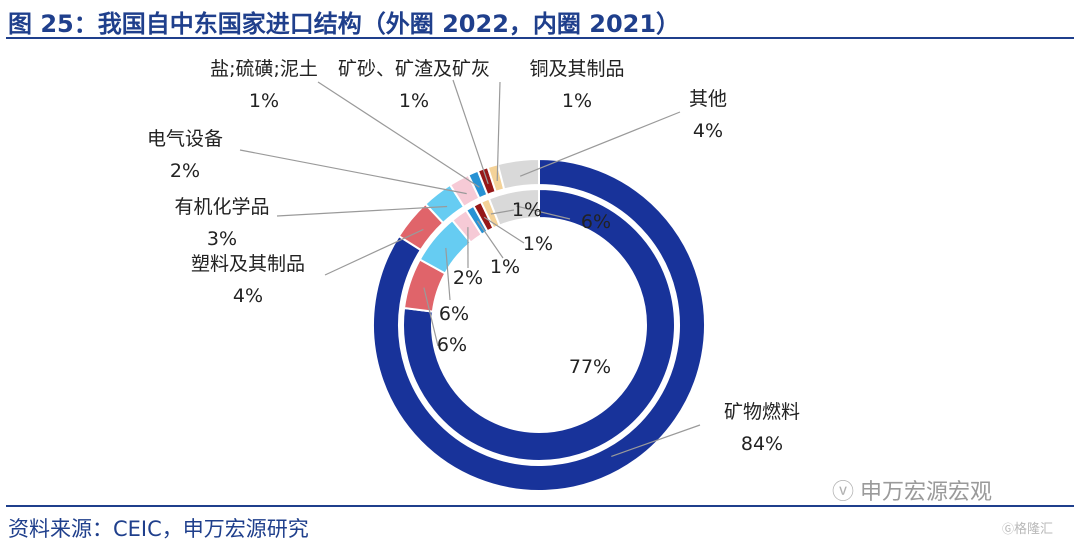 The image size is (1080, 546). I want to click on outer-label-name-4: 盐;硫磺;泥土, so click(264, 69).